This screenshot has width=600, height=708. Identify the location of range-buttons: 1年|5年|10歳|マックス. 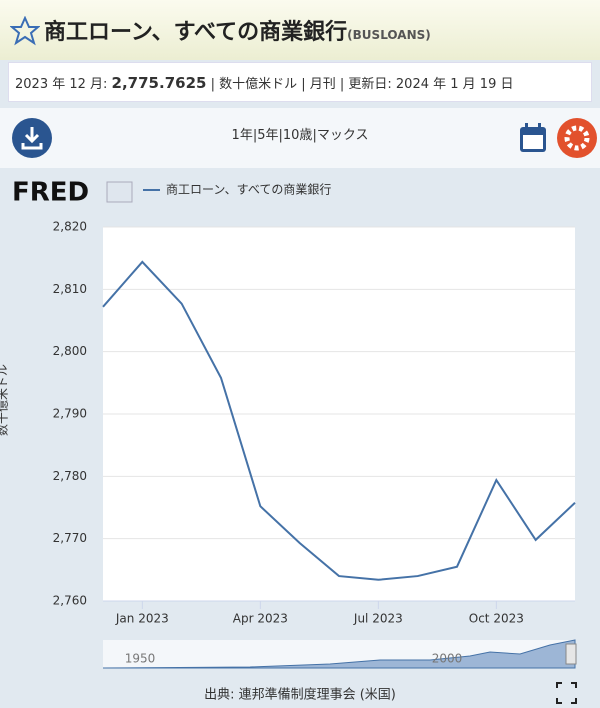
(300, 133).